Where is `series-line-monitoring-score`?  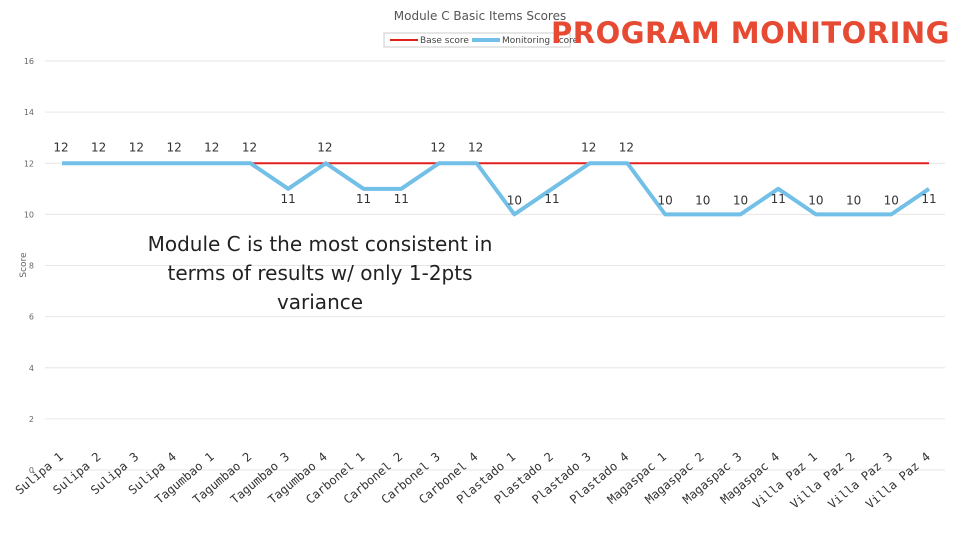
series-line-monitoring-score is located at coordinates (496, 189).